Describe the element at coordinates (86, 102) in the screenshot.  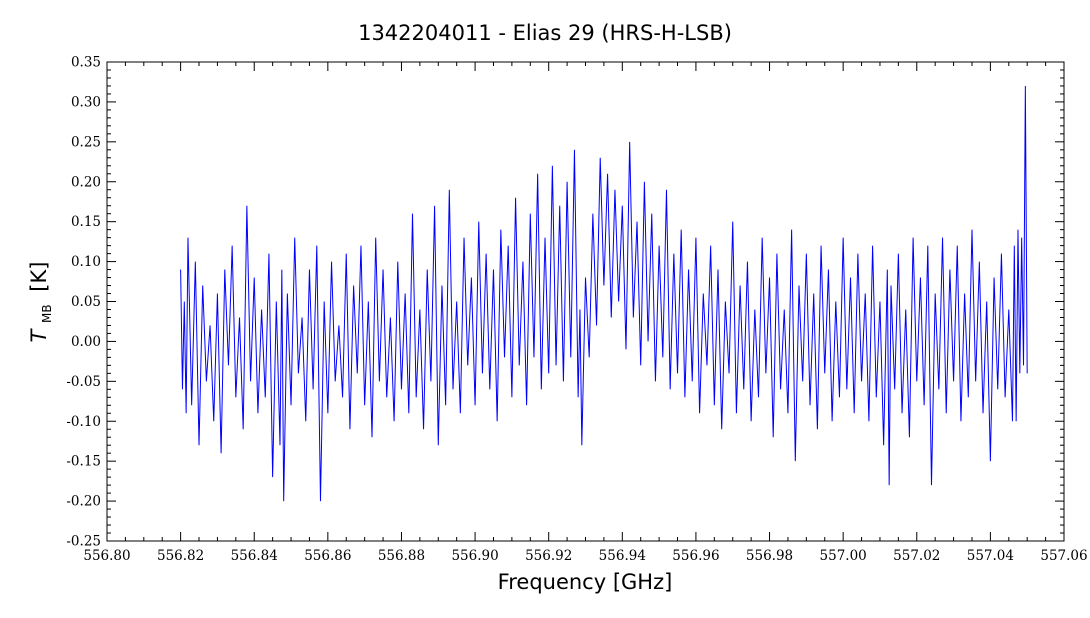
I see `y-tick-label: 0.30` at that location.